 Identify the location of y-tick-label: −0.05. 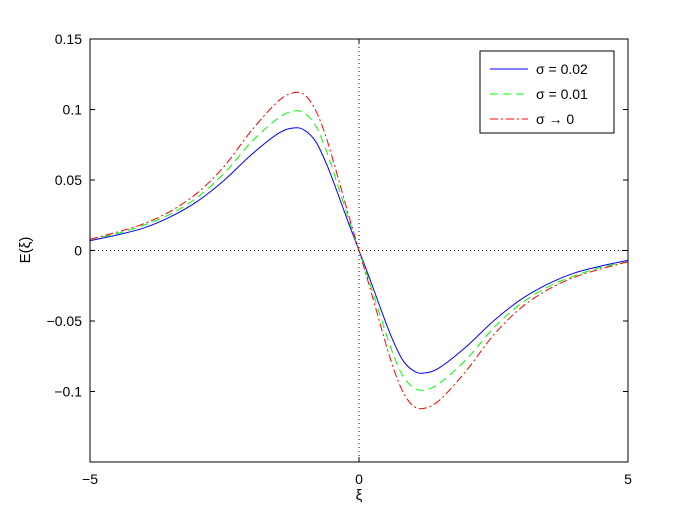
(65, 321).